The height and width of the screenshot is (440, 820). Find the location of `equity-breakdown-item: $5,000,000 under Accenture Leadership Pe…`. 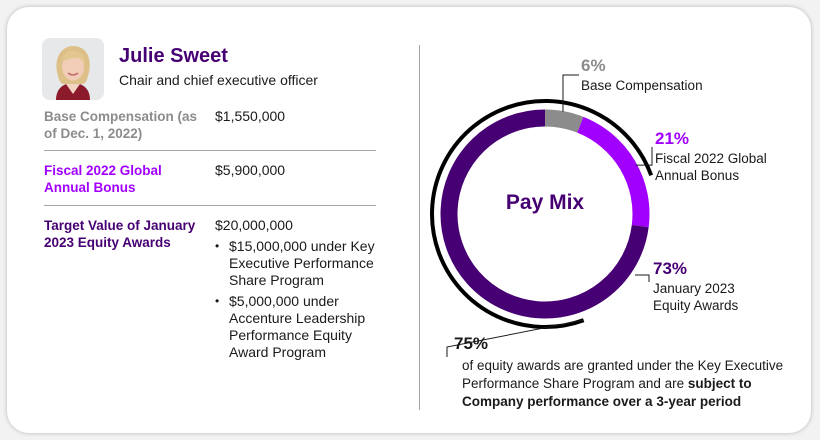

equity-breakdown-item: $5,000,000 under Accenture Leadership Pe… is located at coordinates (300, 327).